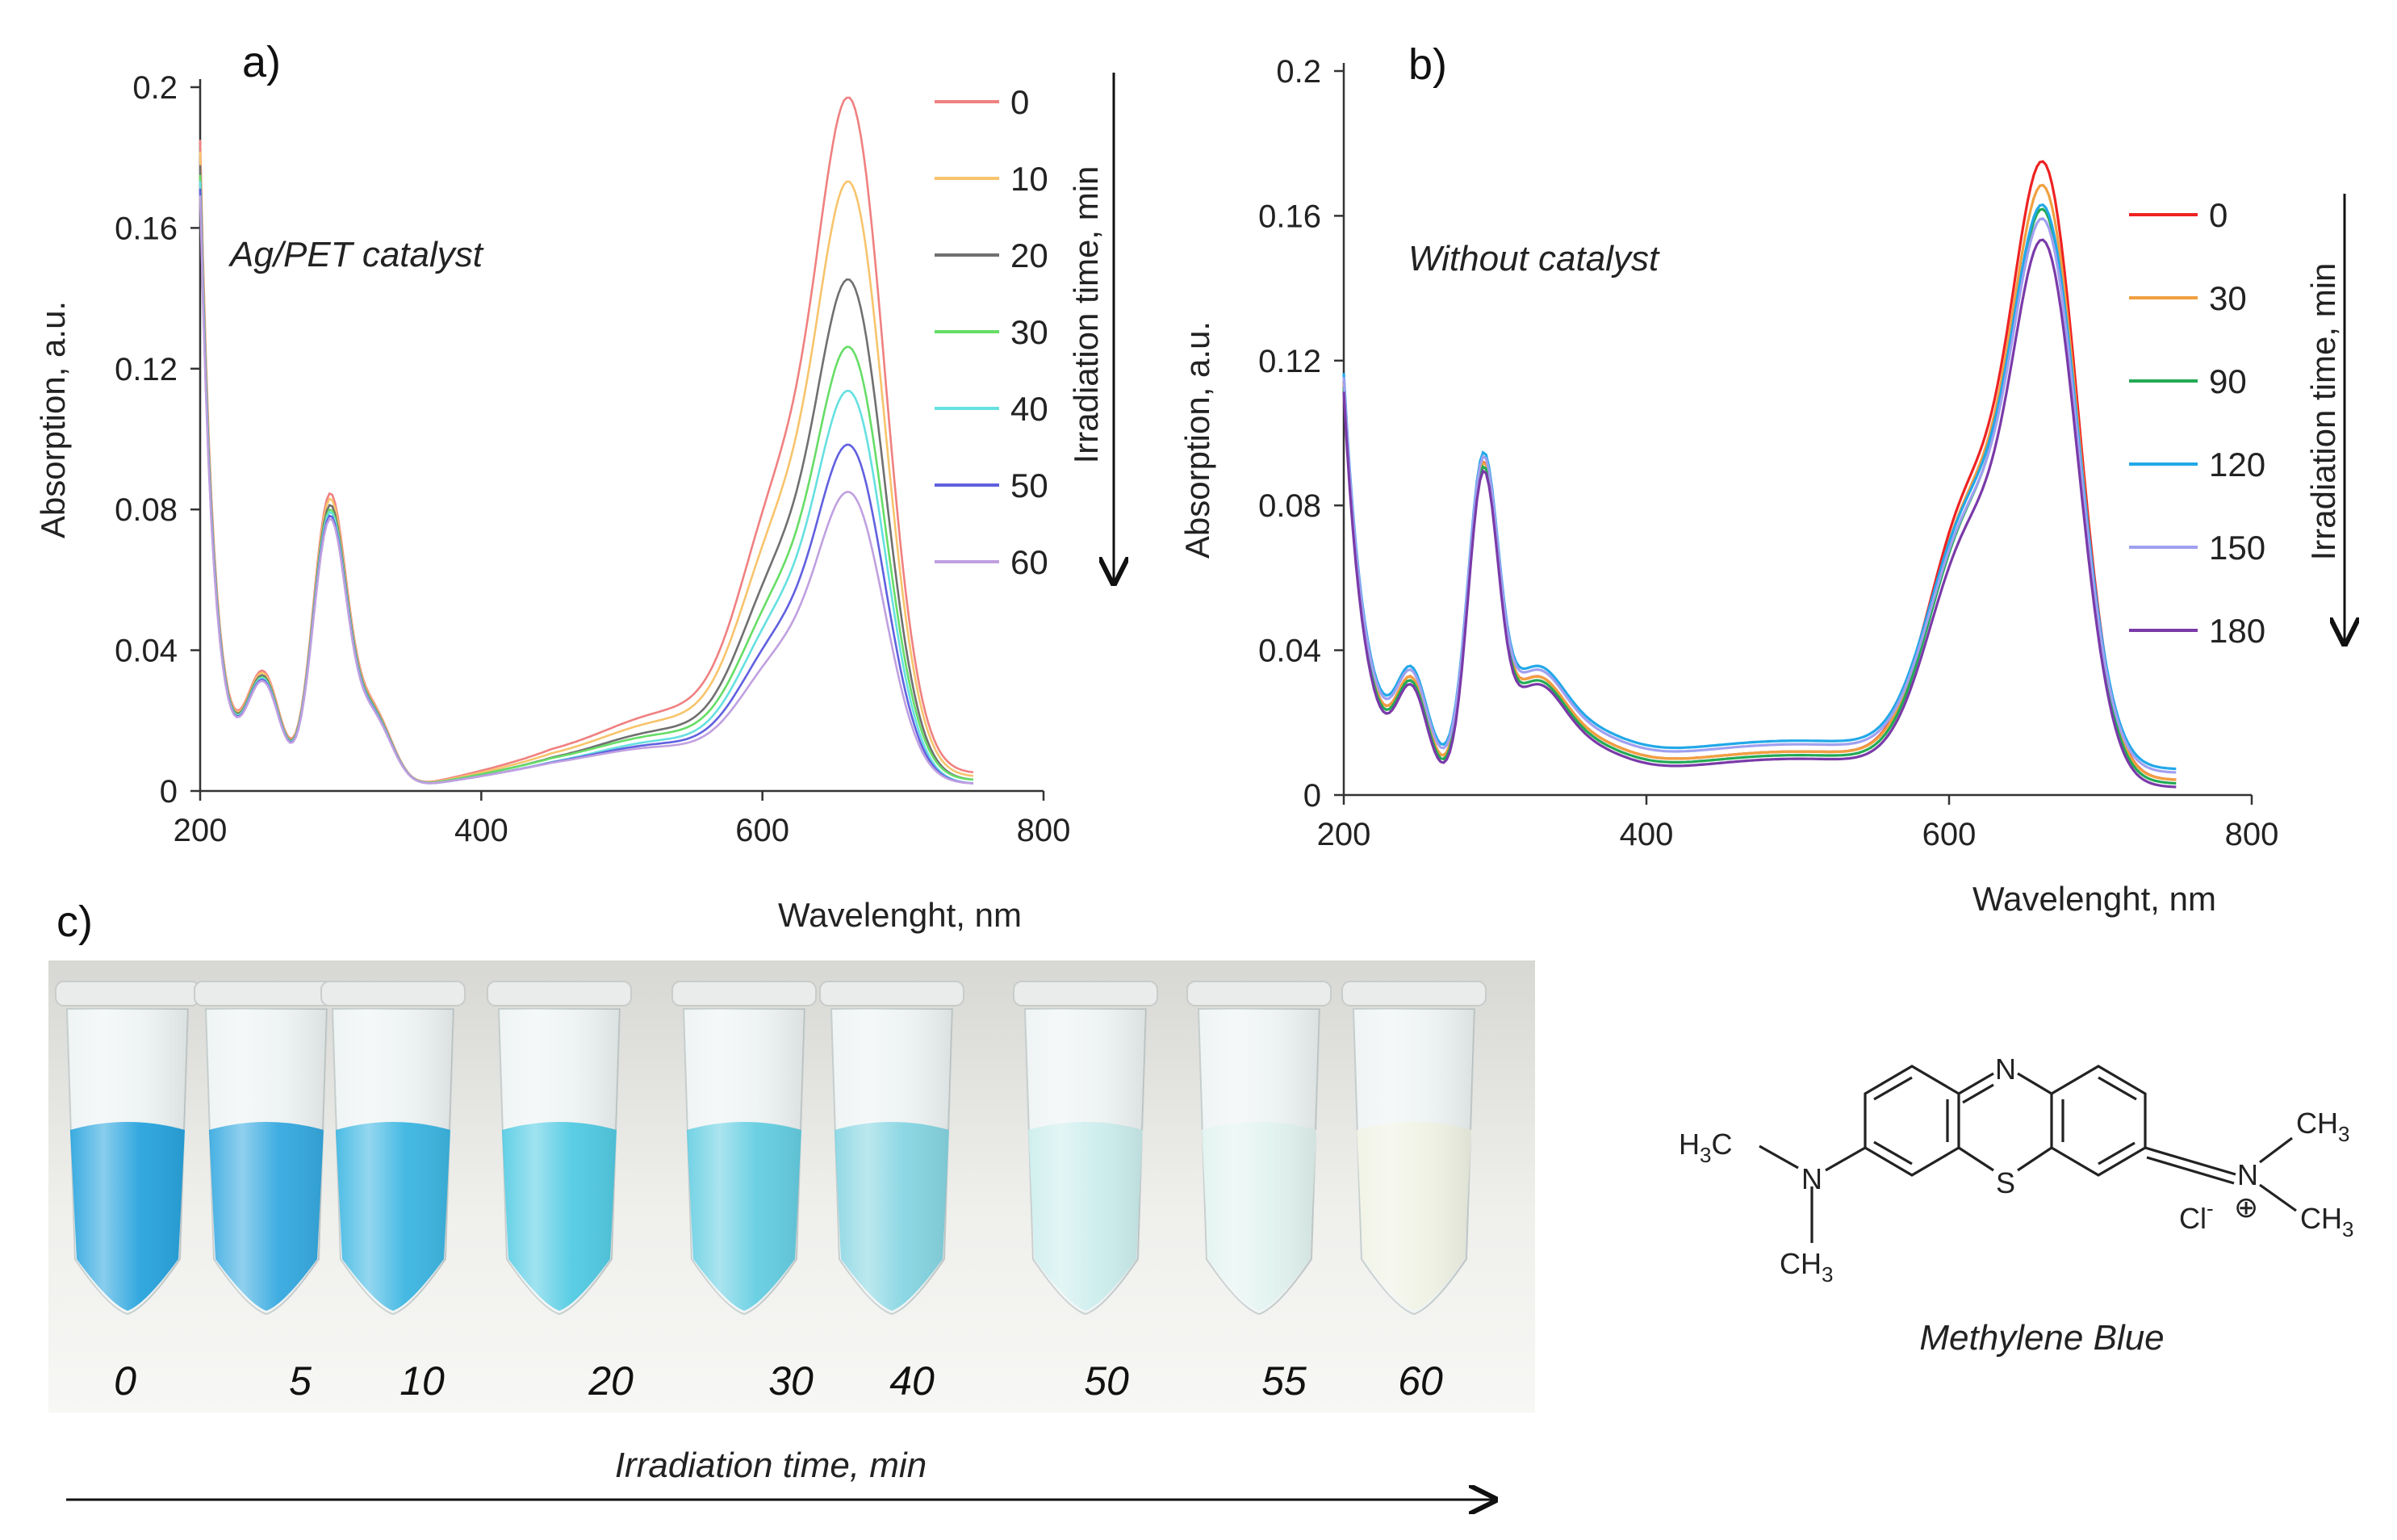 The image size is (2397, 1540). I want to click on chart-a-legend-title: Irradiation time, min, so click(1086, 315).